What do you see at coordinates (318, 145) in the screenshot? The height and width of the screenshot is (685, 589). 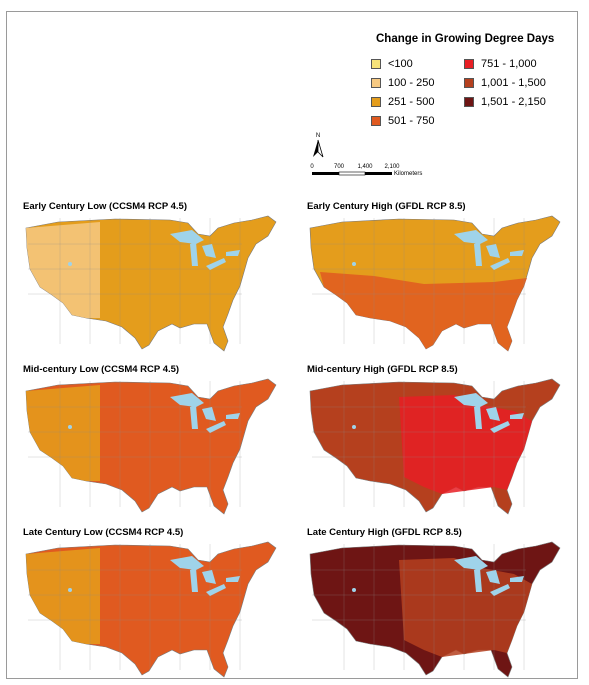 I see `north-arrow-icon: N` at bounding box center [318, 145].